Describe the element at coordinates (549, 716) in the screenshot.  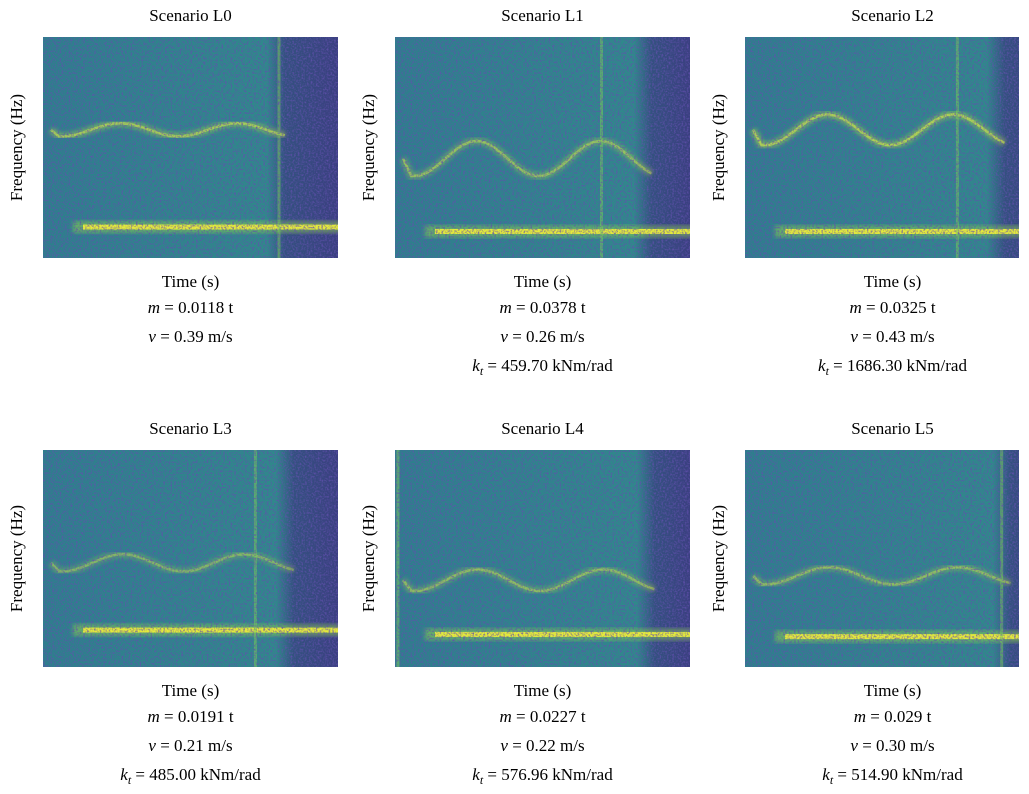
I see `parameter-value: = 0.0227 t` at that location.